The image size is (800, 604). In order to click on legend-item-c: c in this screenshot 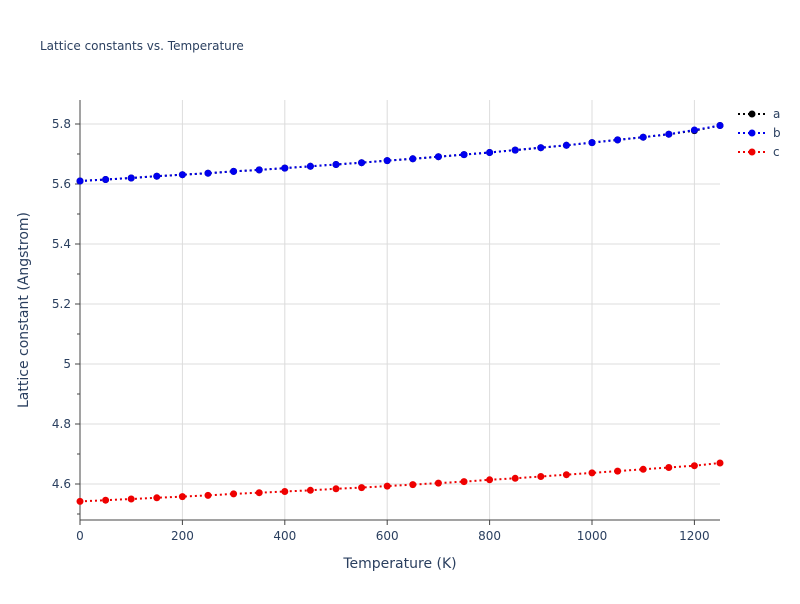, I will do `click(759, 152)`.